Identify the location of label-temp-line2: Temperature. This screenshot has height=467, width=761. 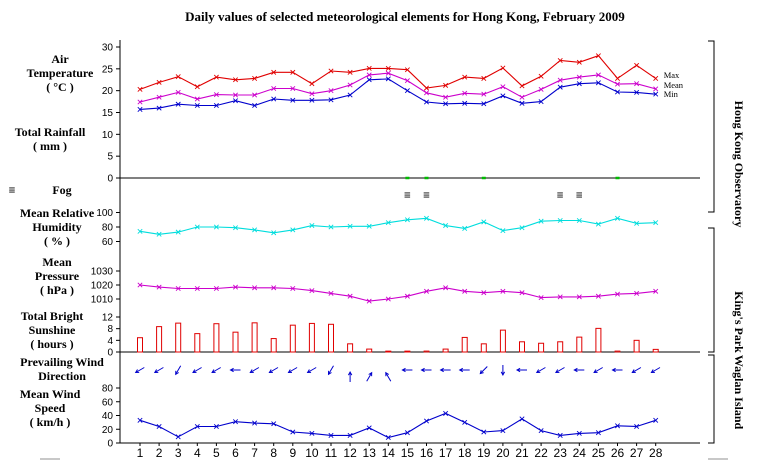
(60, 73).